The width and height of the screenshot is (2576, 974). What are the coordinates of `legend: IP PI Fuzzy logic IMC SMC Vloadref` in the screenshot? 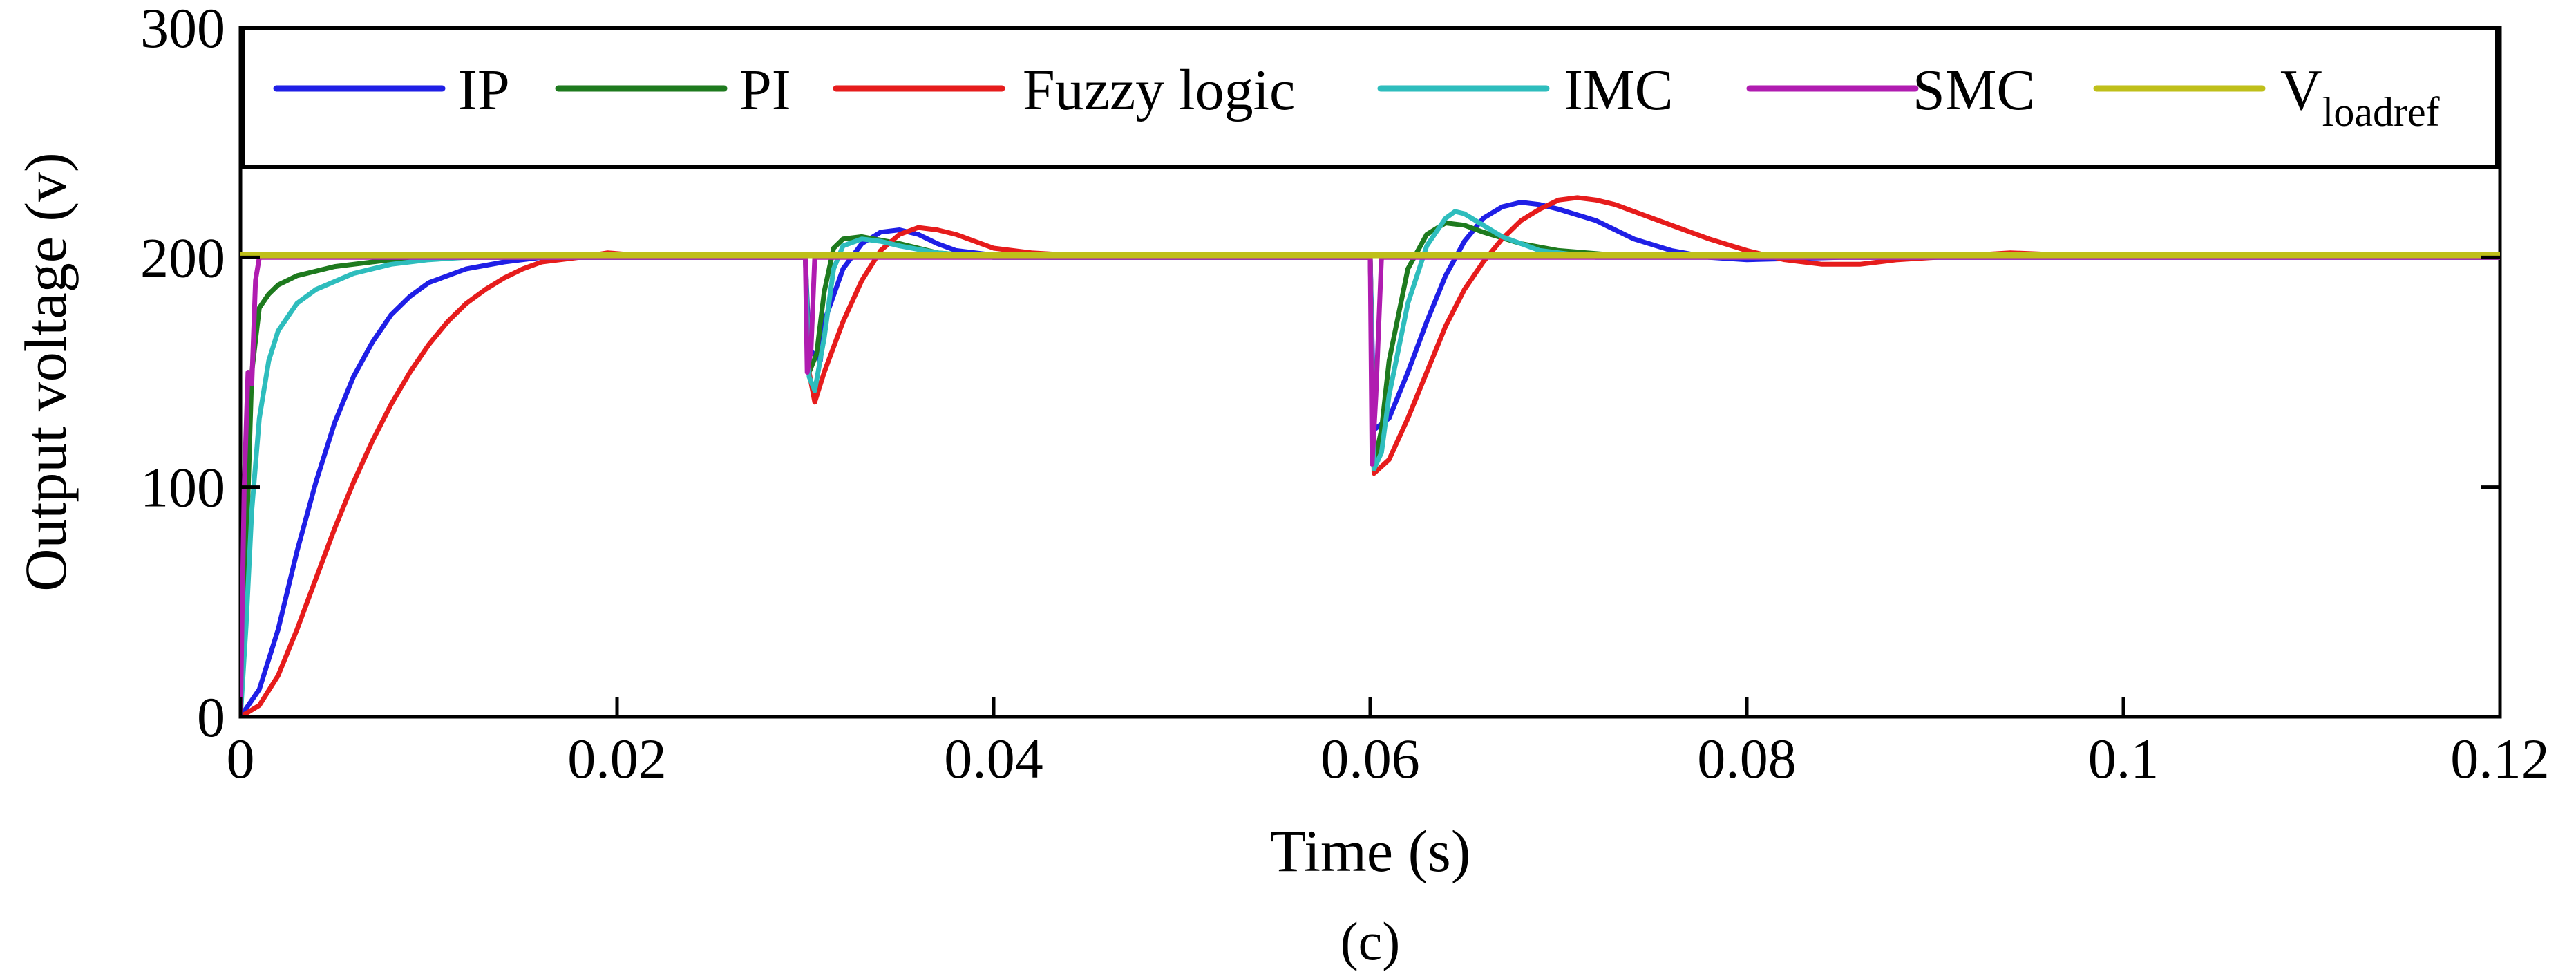 It's located at (1370, 97).